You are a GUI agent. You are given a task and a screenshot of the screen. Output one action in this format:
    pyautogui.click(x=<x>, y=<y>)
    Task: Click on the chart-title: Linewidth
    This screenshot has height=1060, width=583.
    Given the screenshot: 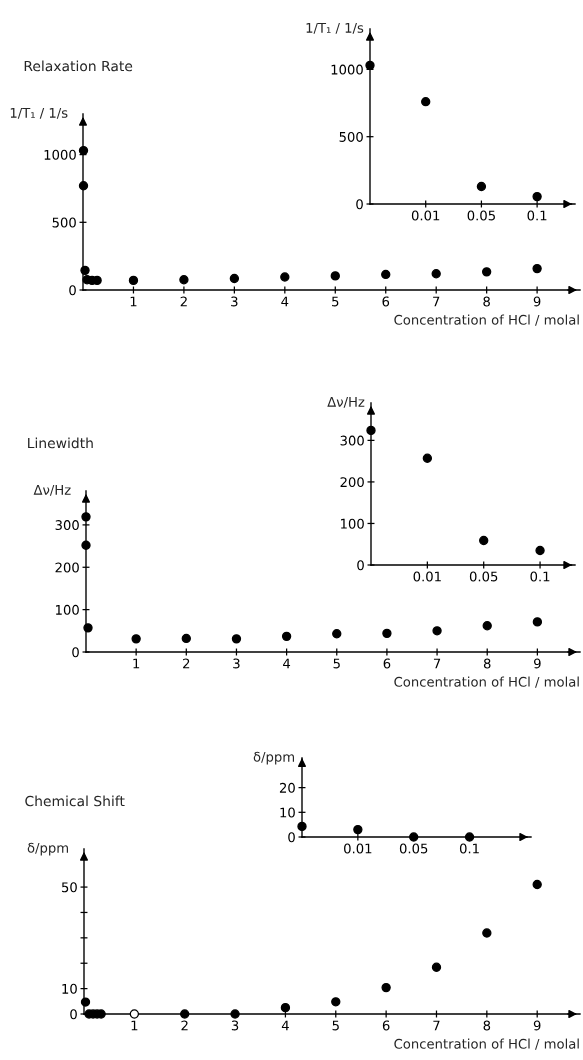 What is the action you would take?
    pyautogui.click(x=60, y=443)
    